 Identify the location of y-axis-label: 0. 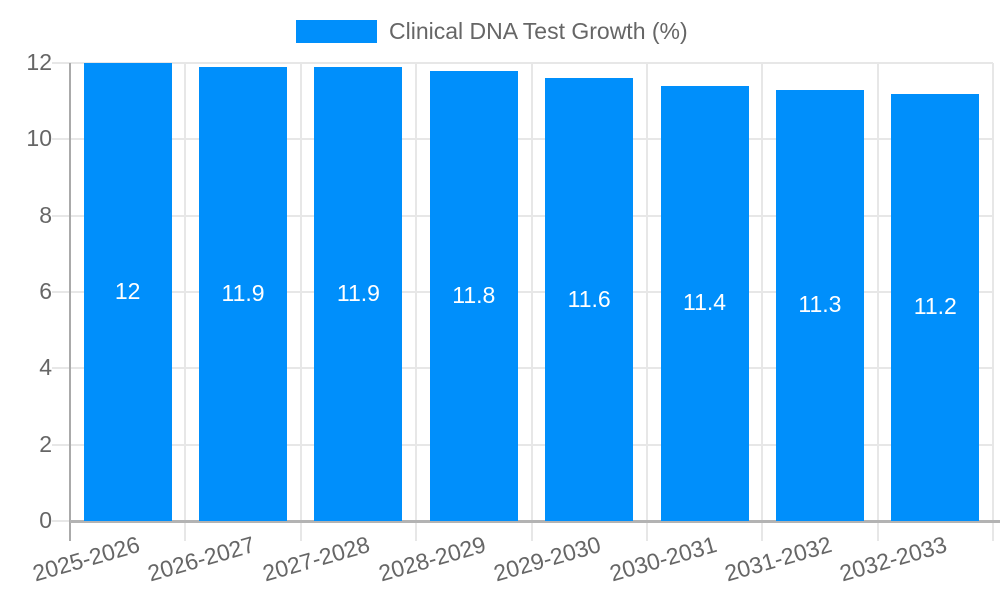
(45, 520).